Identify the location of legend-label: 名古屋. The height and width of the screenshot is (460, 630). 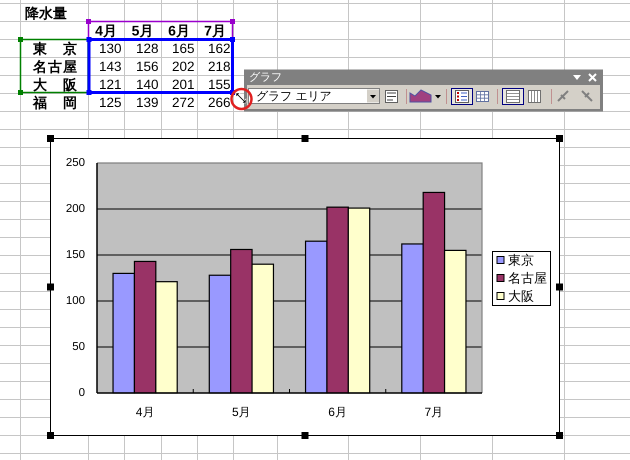
(527, 278).